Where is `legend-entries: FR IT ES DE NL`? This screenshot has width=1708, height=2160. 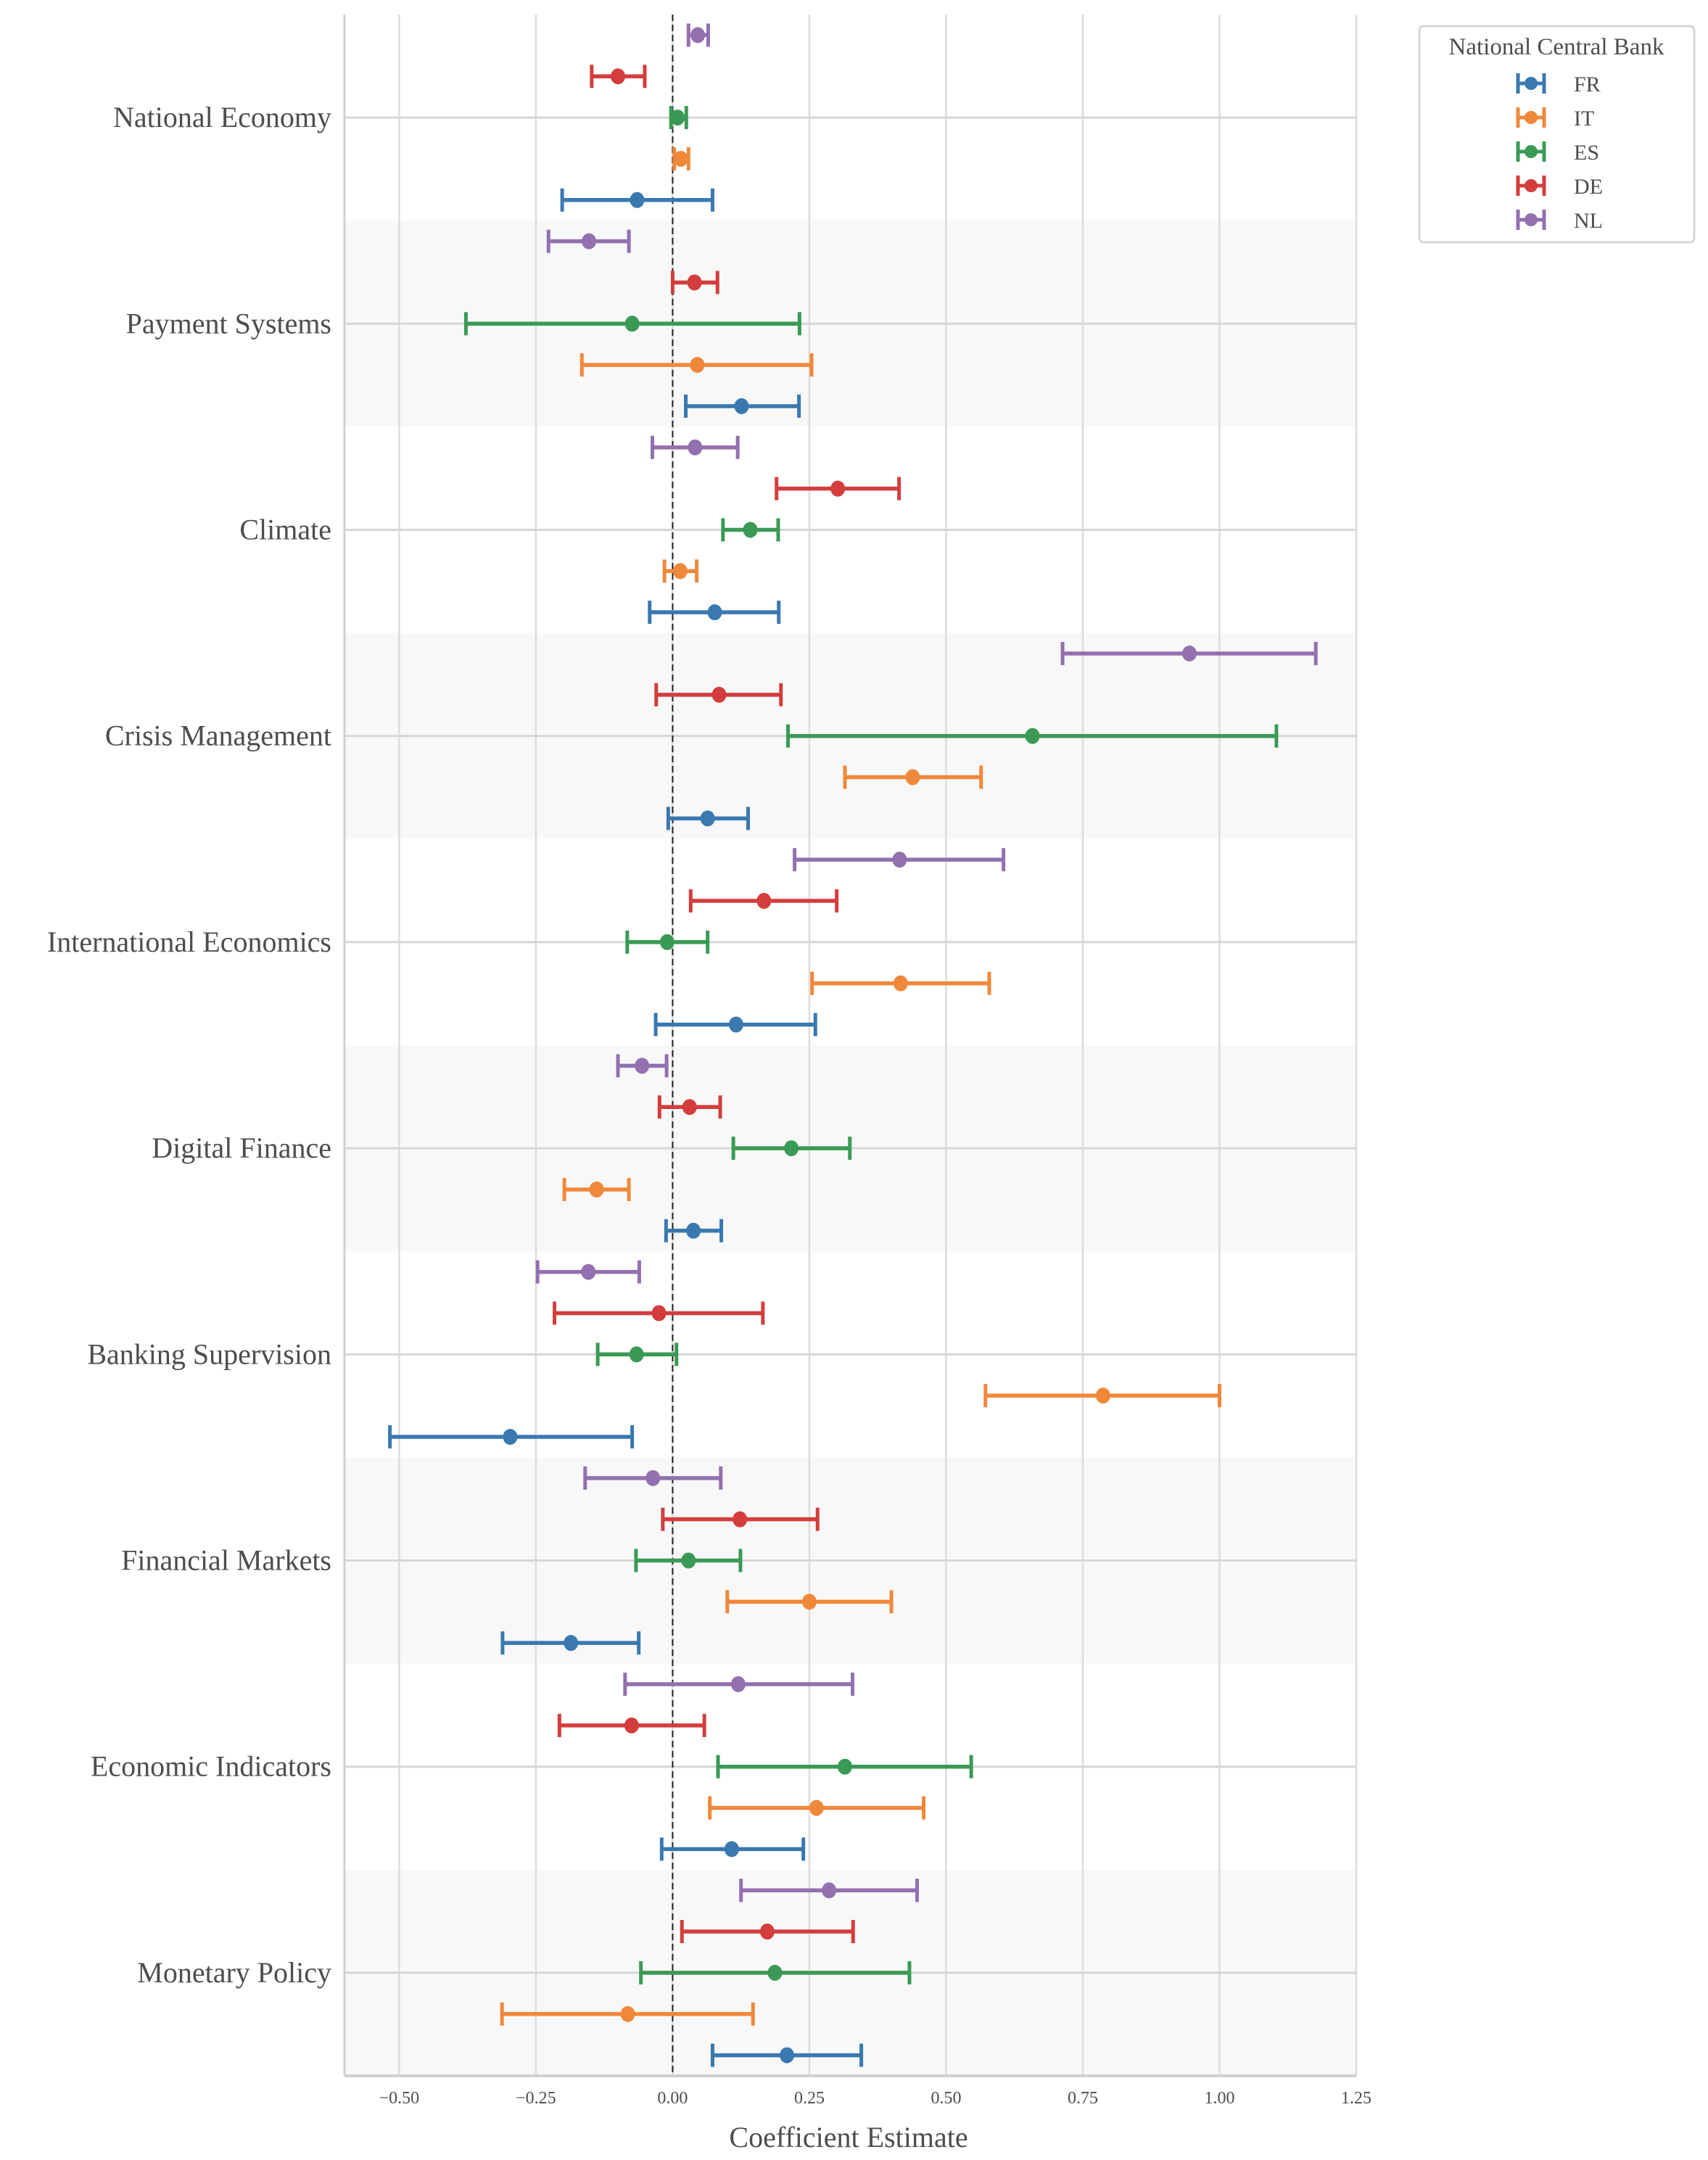
legend-entries: FR IT ES DE NL is located at coordinates (1559, 153).